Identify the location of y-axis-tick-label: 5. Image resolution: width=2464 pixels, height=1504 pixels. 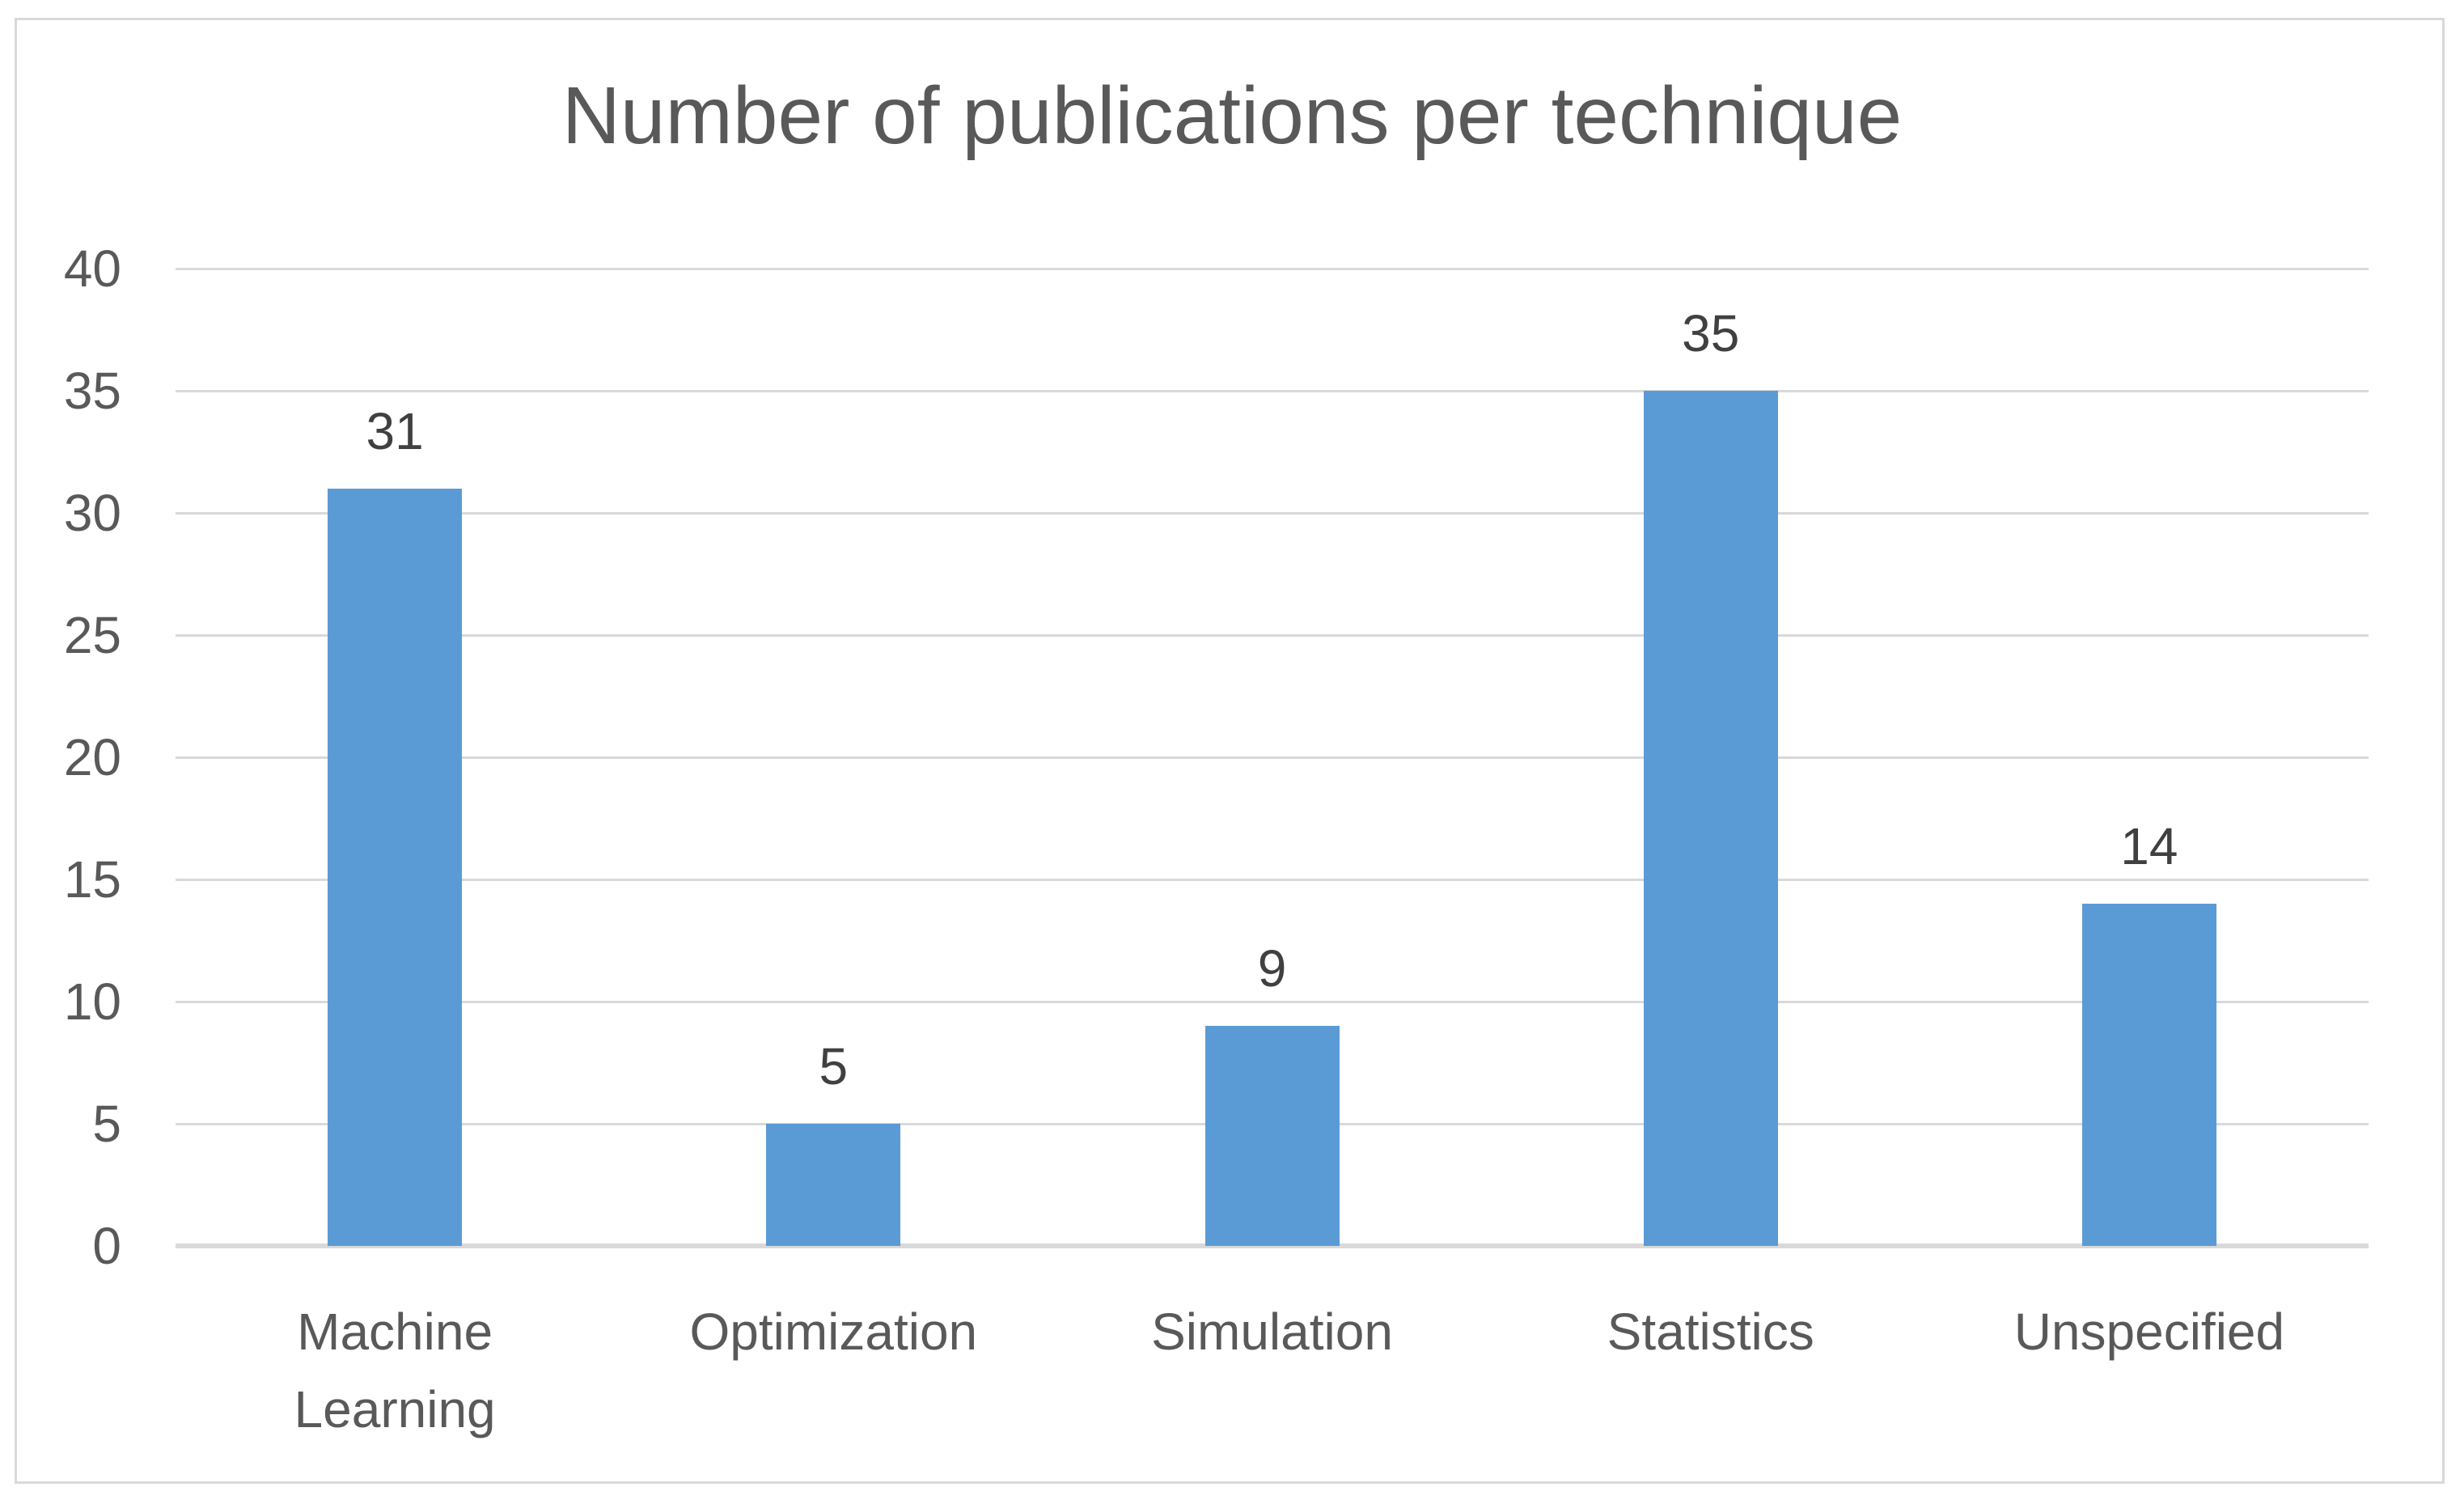
(106, 1124).